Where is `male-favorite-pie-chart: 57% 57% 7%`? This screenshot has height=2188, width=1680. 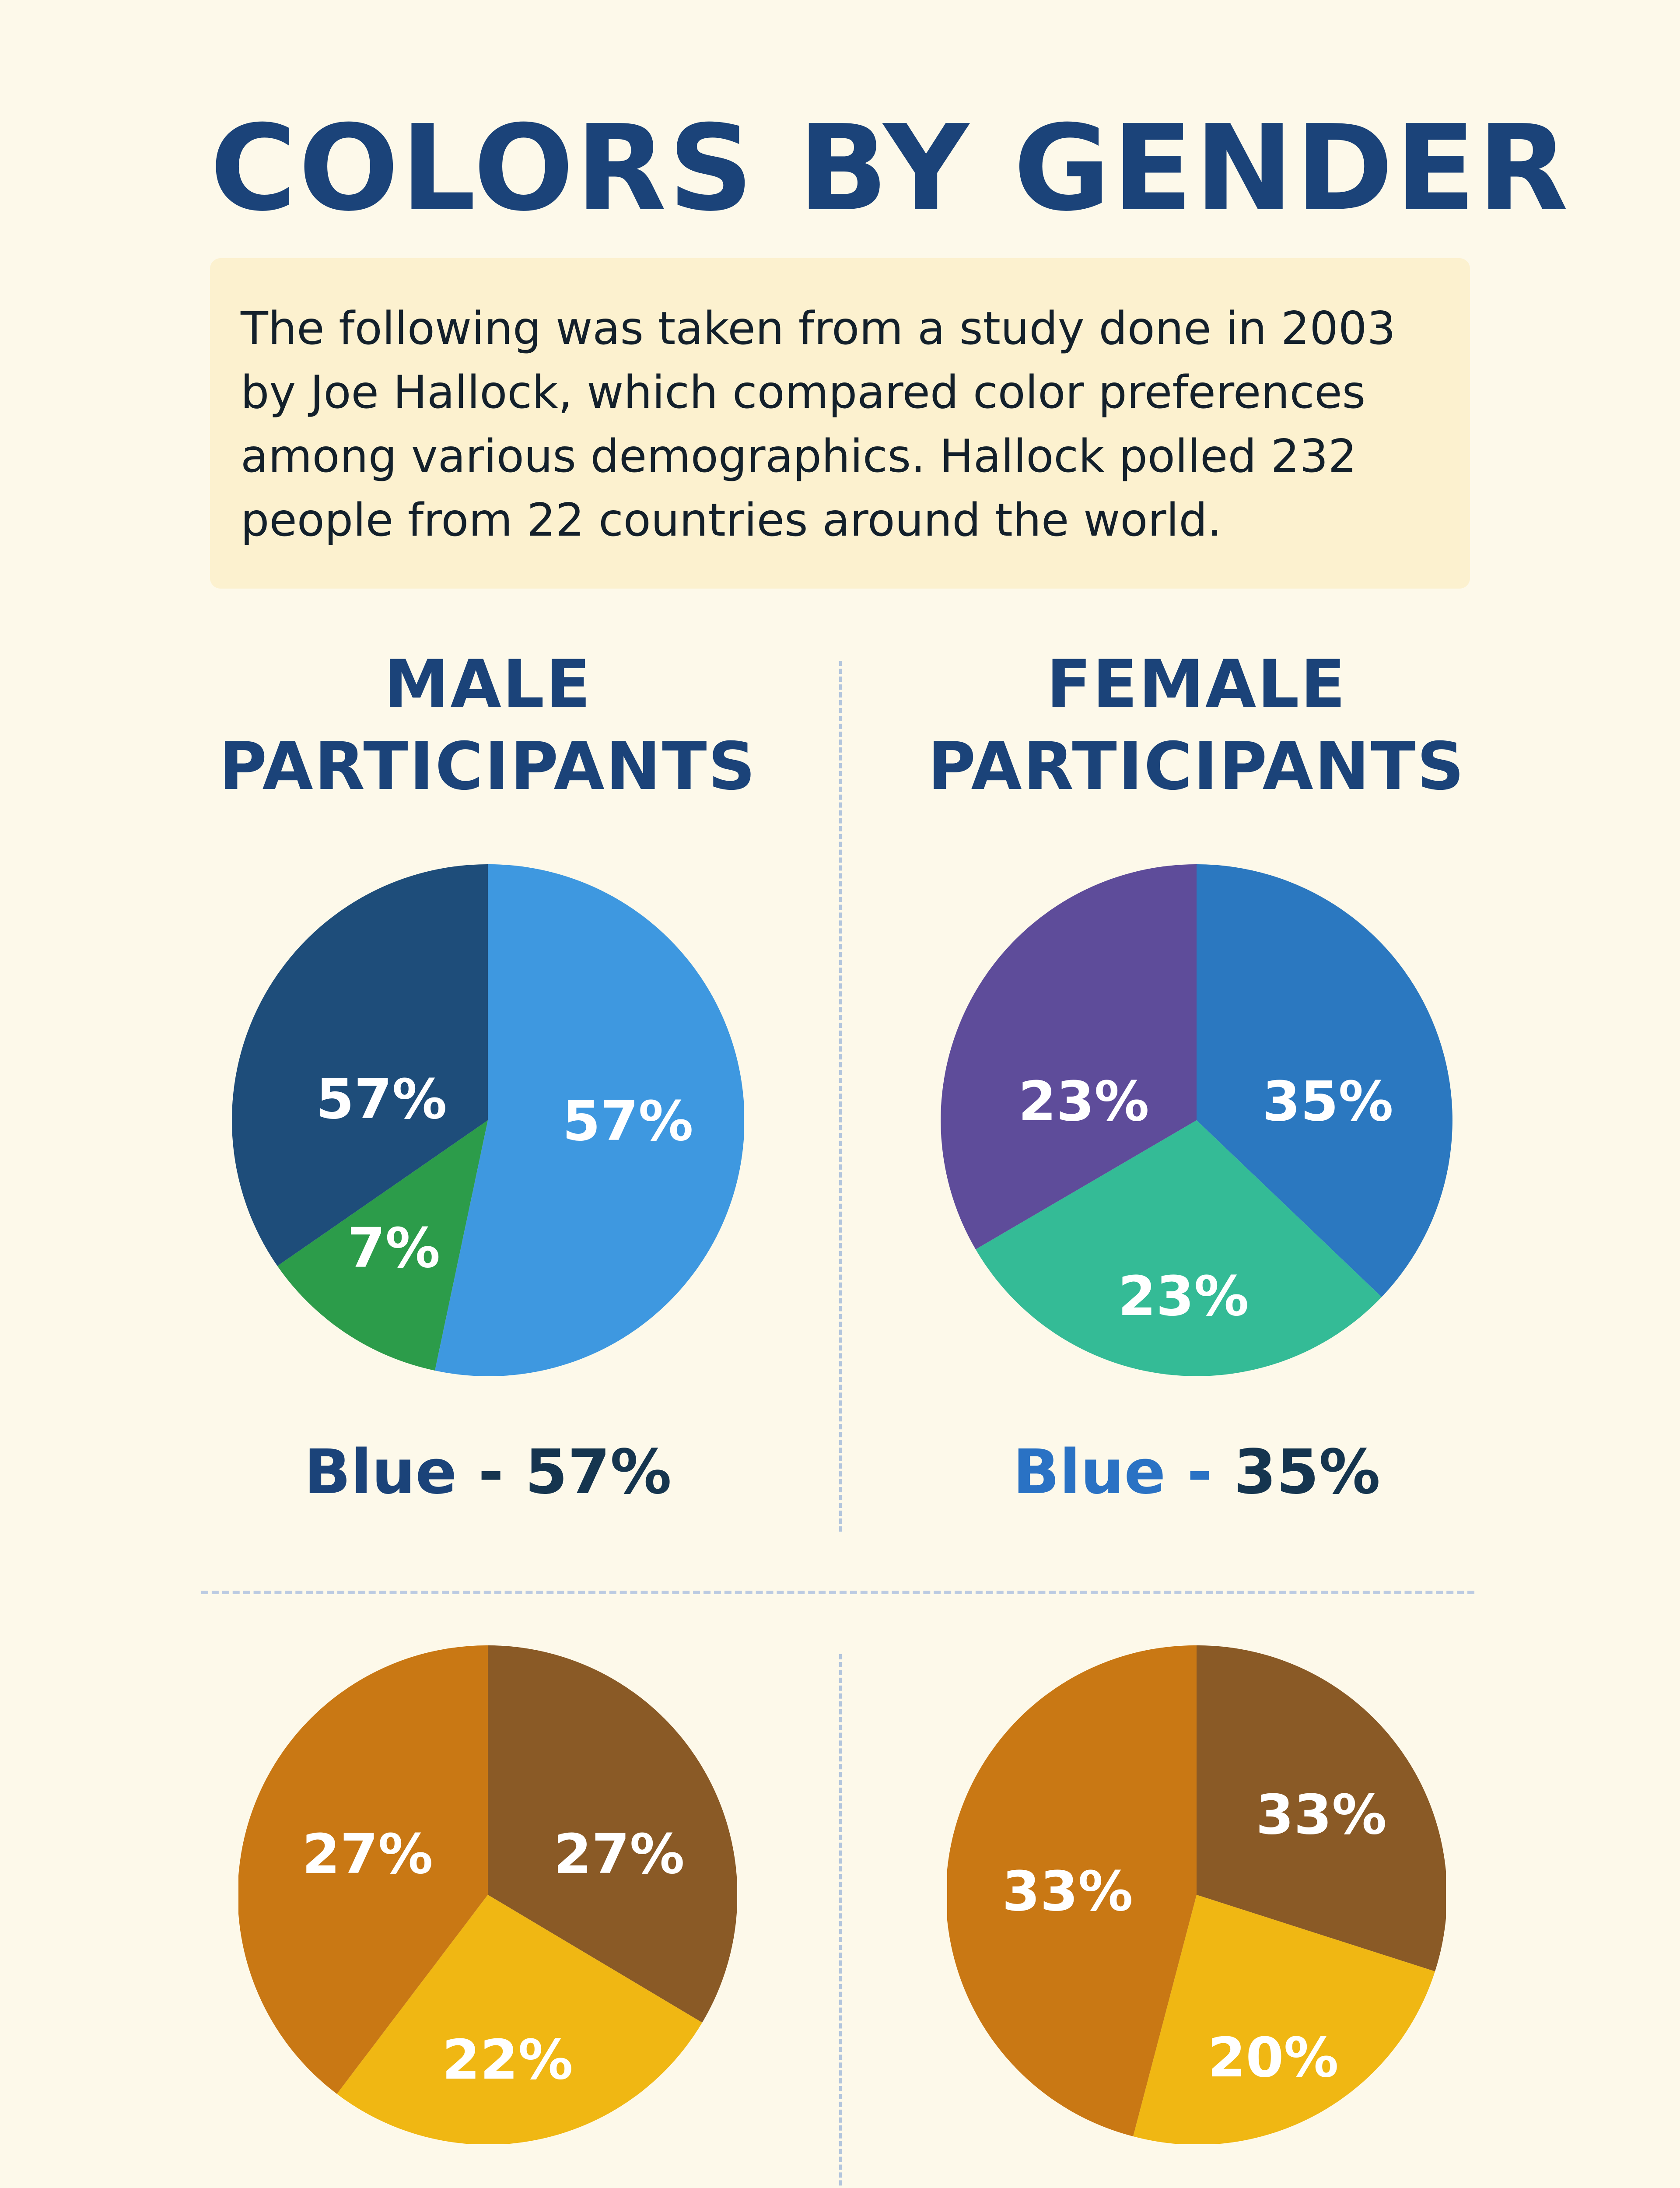
male-favorite-pie-chart: 57% 57% 7% is located at coordinates (488, 1120).